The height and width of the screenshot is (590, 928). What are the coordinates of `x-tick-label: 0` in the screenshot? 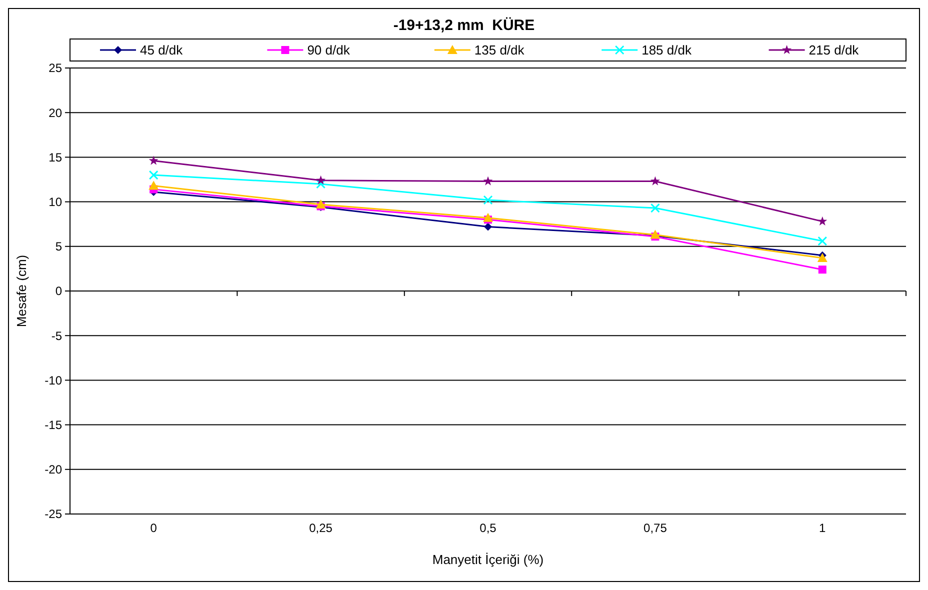 It's located at (154, 528).